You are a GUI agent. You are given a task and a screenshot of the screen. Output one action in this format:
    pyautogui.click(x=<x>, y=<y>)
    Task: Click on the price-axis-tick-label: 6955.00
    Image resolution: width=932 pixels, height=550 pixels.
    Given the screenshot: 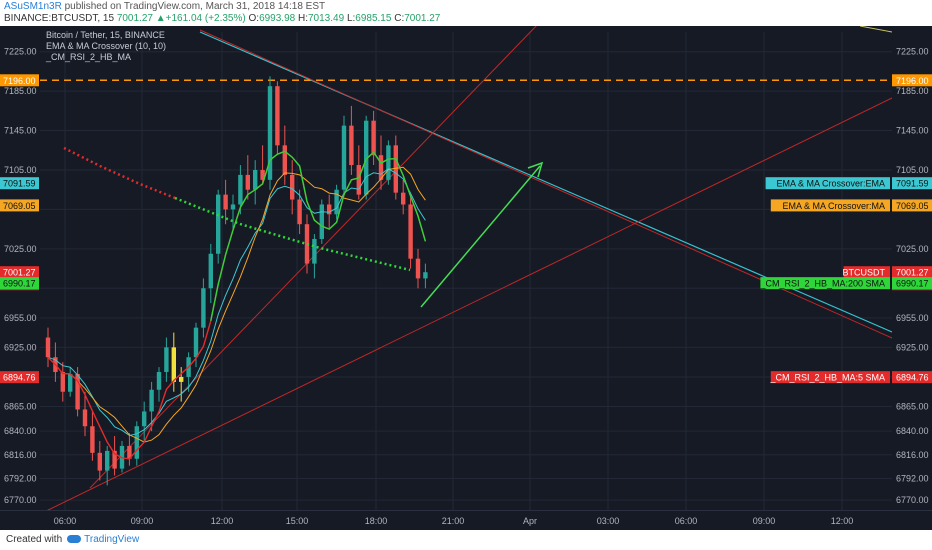 What is the action you would take?
    pyautogui.click(x=912, y=318)
    